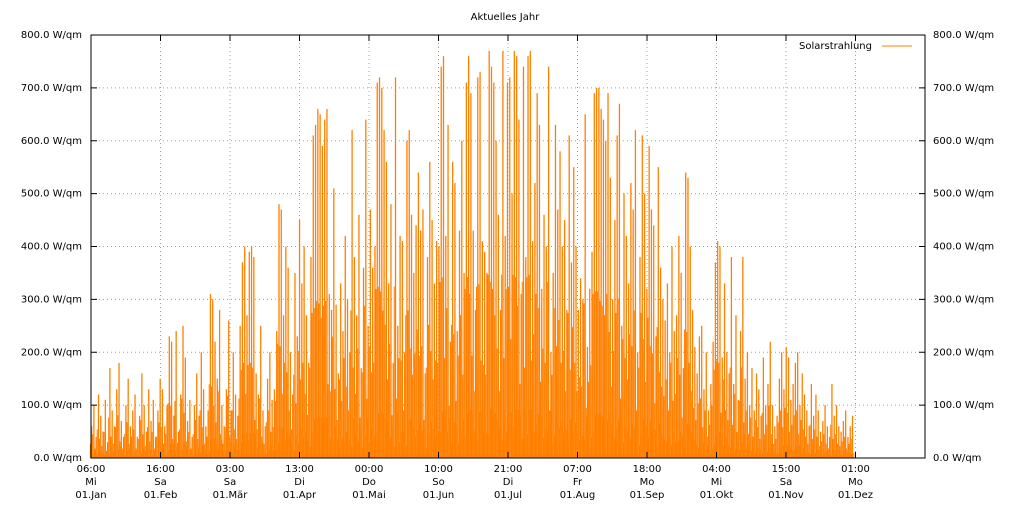  What do you see at coordinates (508, 495) in the screenshot?
I see `x-tick-label: 01.Jul` at bounding box center [508, 495].